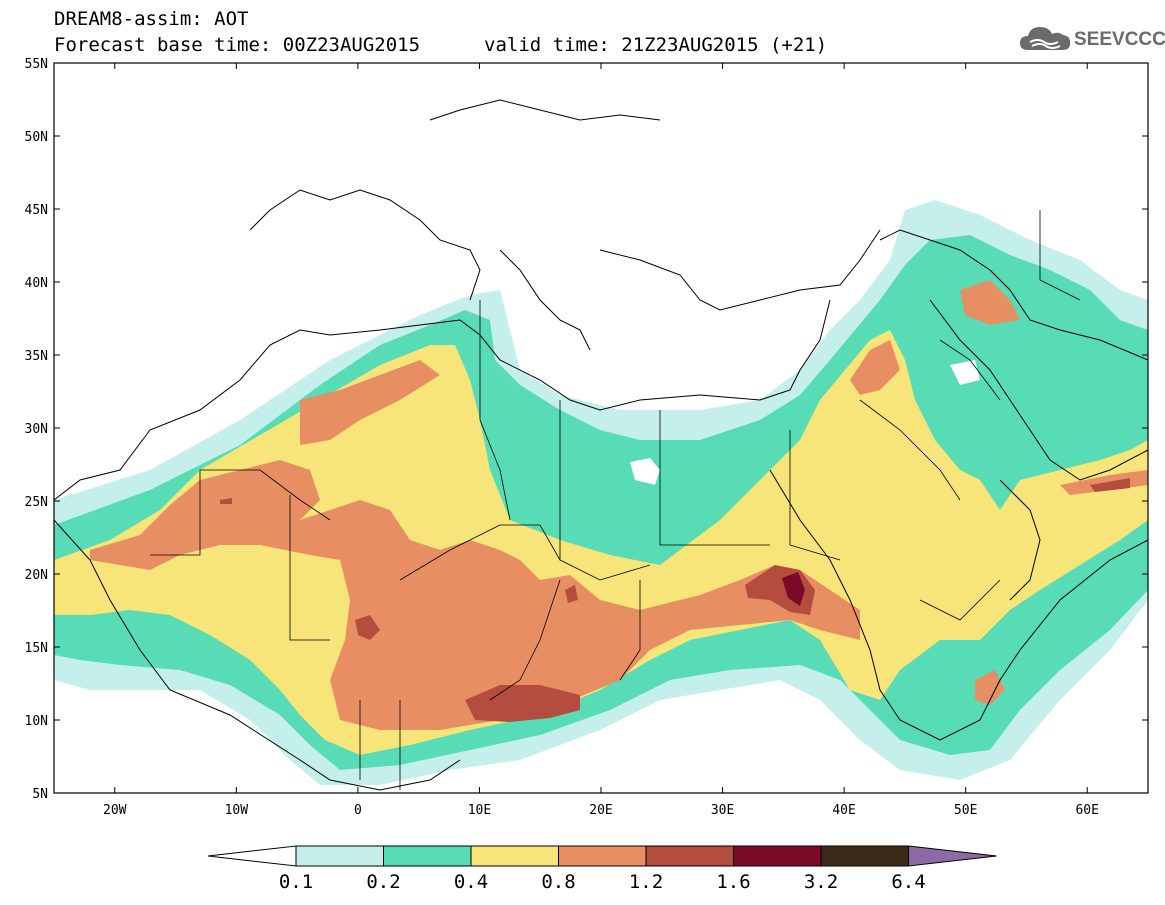 This screenshot has width=1165, height=905. I want to click on lon-tick-label: 10W, so click(237, 810).